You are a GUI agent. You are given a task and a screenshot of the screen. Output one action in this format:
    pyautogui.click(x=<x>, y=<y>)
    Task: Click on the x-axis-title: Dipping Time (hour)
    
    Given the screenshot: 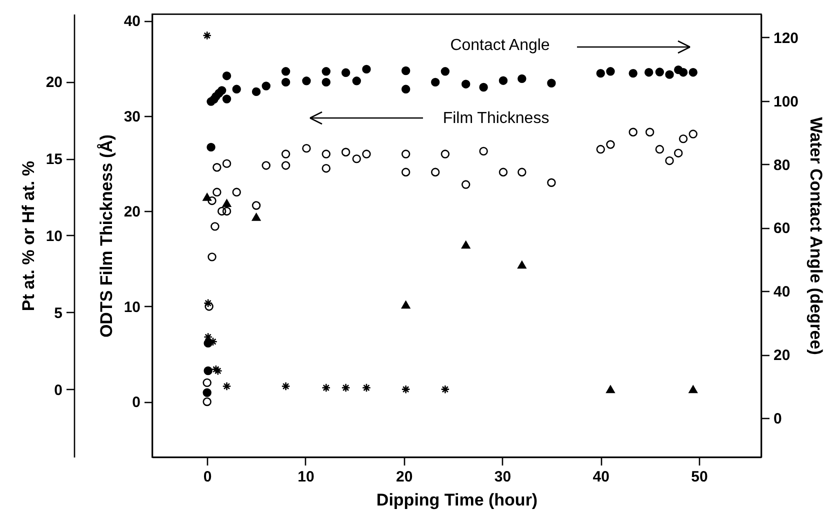 What is the action you would take?
    pyautogui.click(x=457, y=500)
    